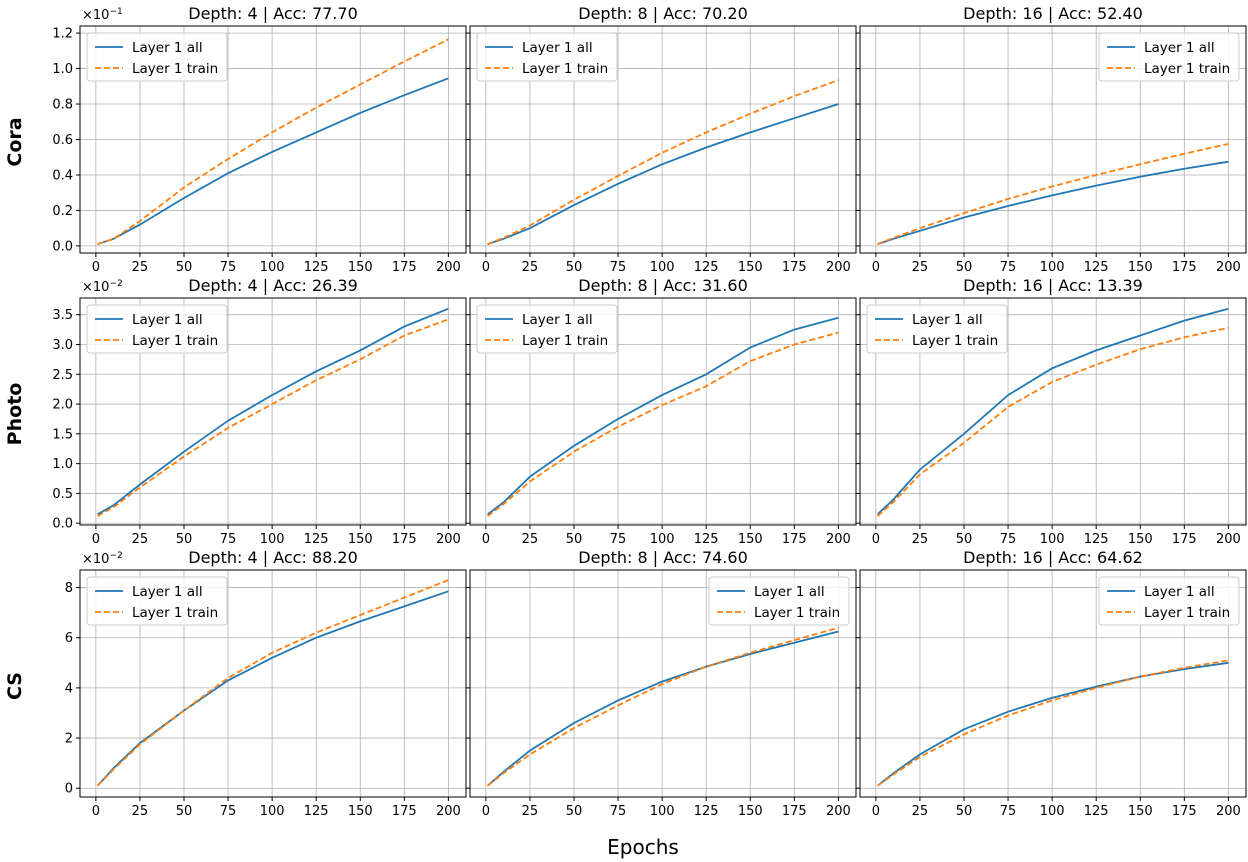 The width and height of the screenshot is (1248, 862). I want to click on y-tick-label: 2.0, so click(62, 405).